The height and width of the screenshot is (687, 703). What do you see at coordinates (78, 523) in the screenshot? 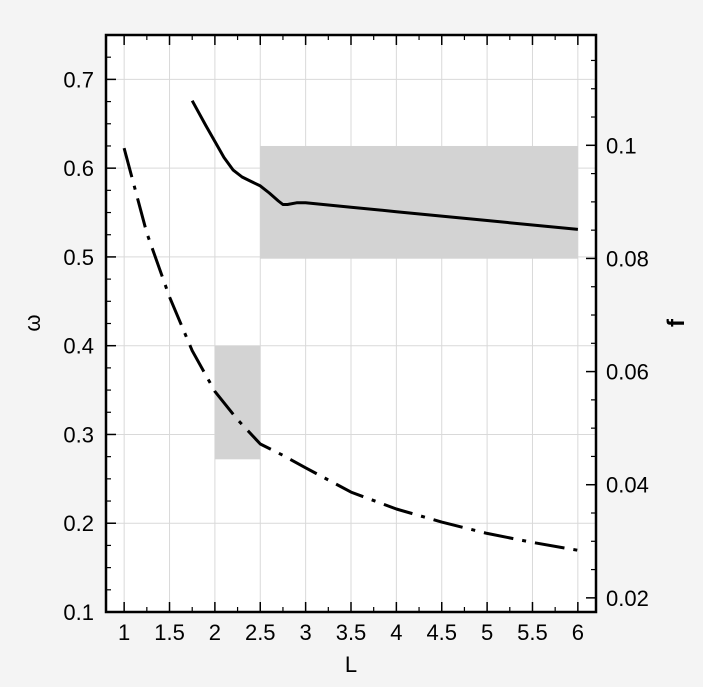
I see `y-left-tick-label: 0.2` at bounding box center [78, 523].